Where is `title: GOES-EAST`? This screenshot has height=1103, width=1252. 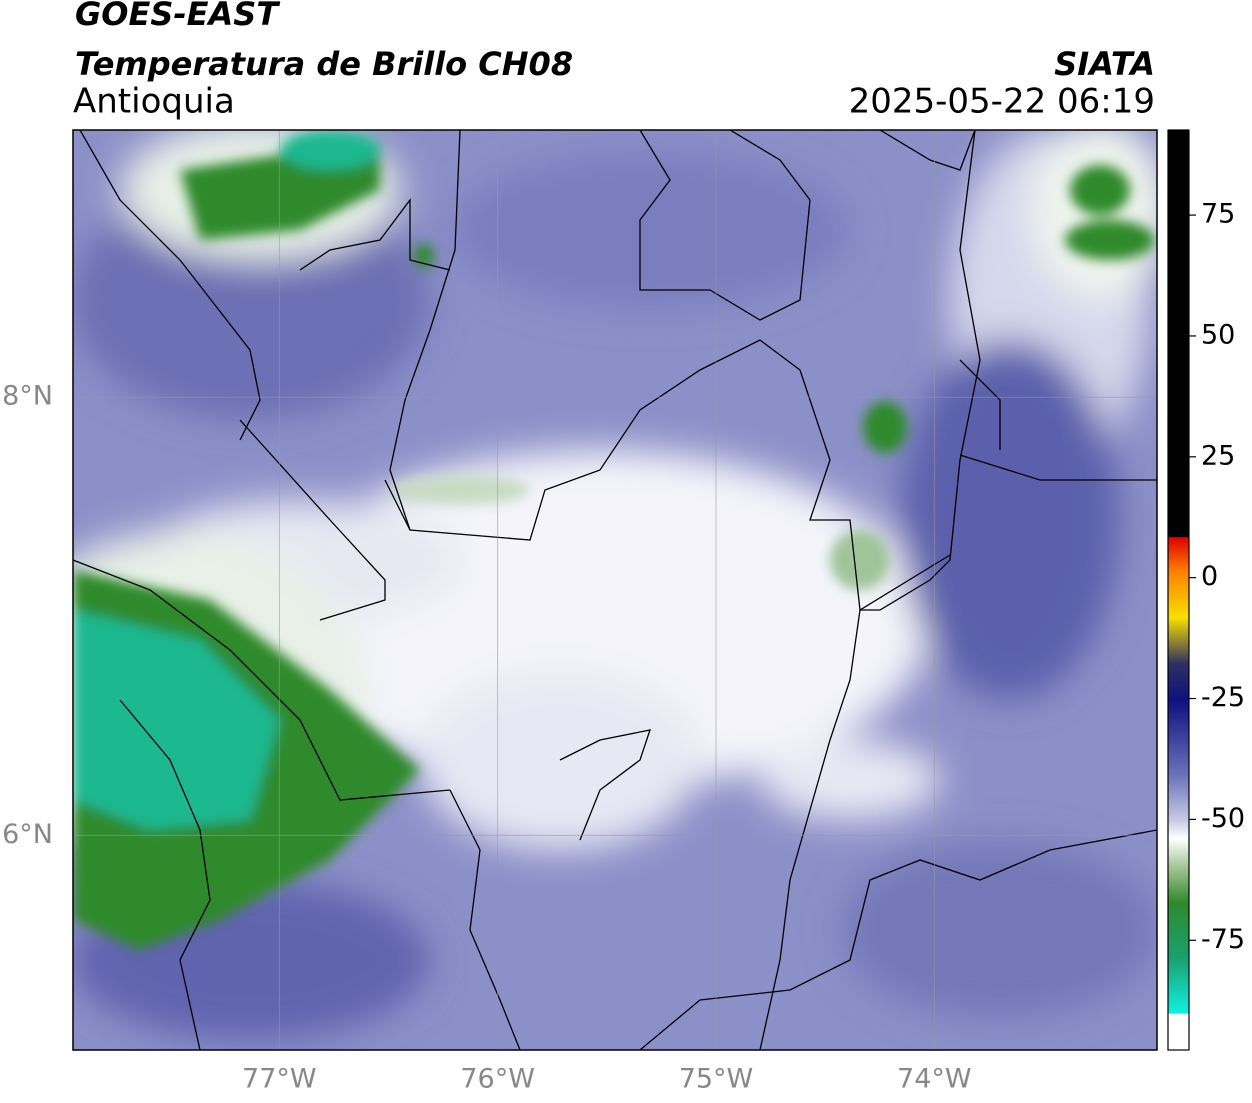
title: GOES-EAST is located at coordinates (177, 16).